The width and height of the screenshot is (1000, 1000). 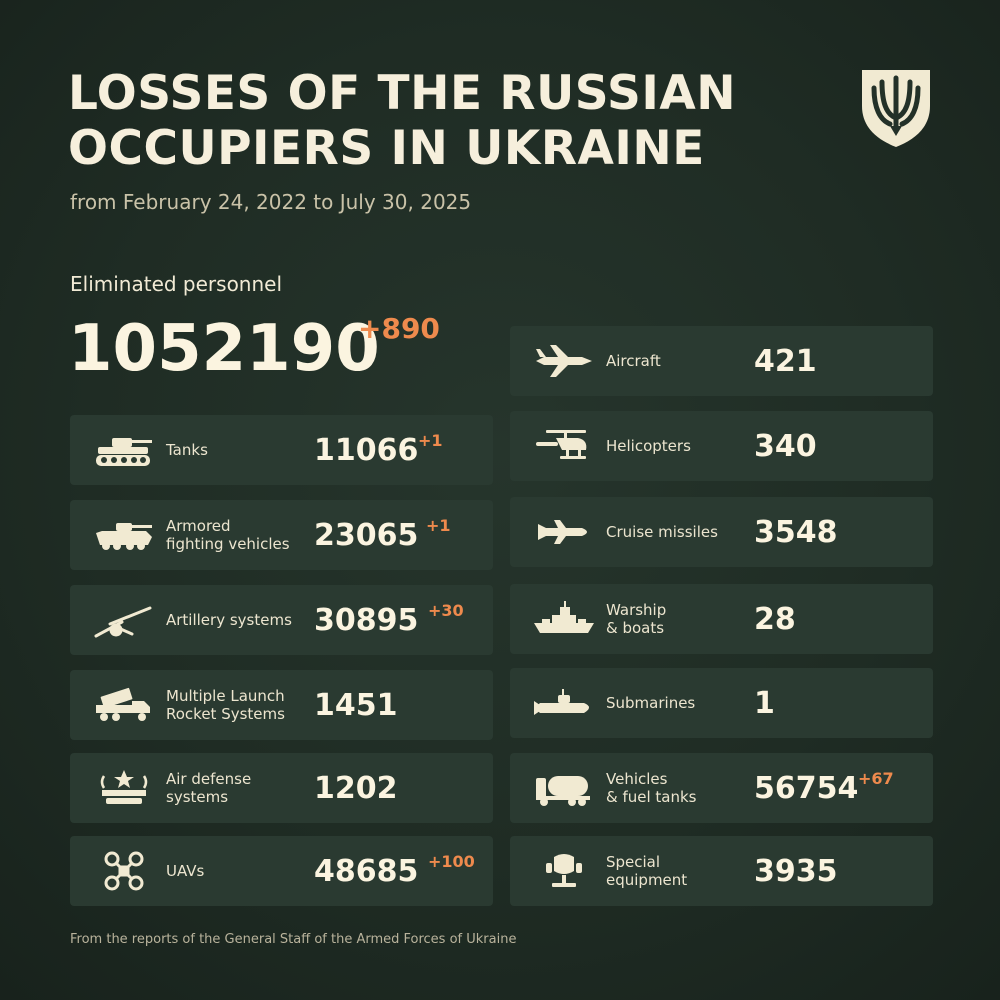 I want to click on card-value: 3548, so click(x=796, y=532).